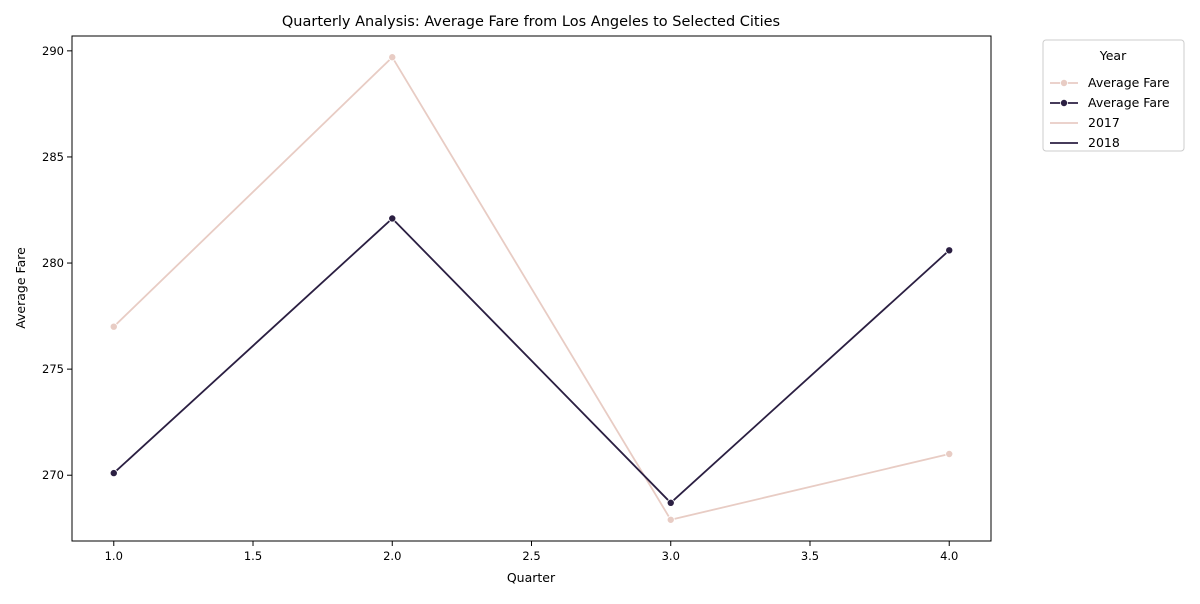  Describe the element at coordinates (114, 556) in the screenshot. I see `x-tick-label: 1.0` at that location.